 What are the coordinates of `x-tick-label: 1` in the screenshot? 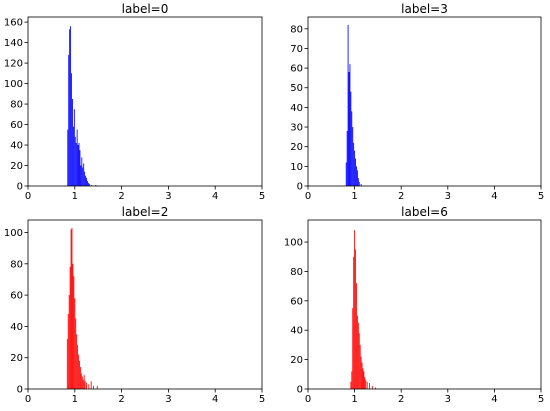 It's located at (354, 399).